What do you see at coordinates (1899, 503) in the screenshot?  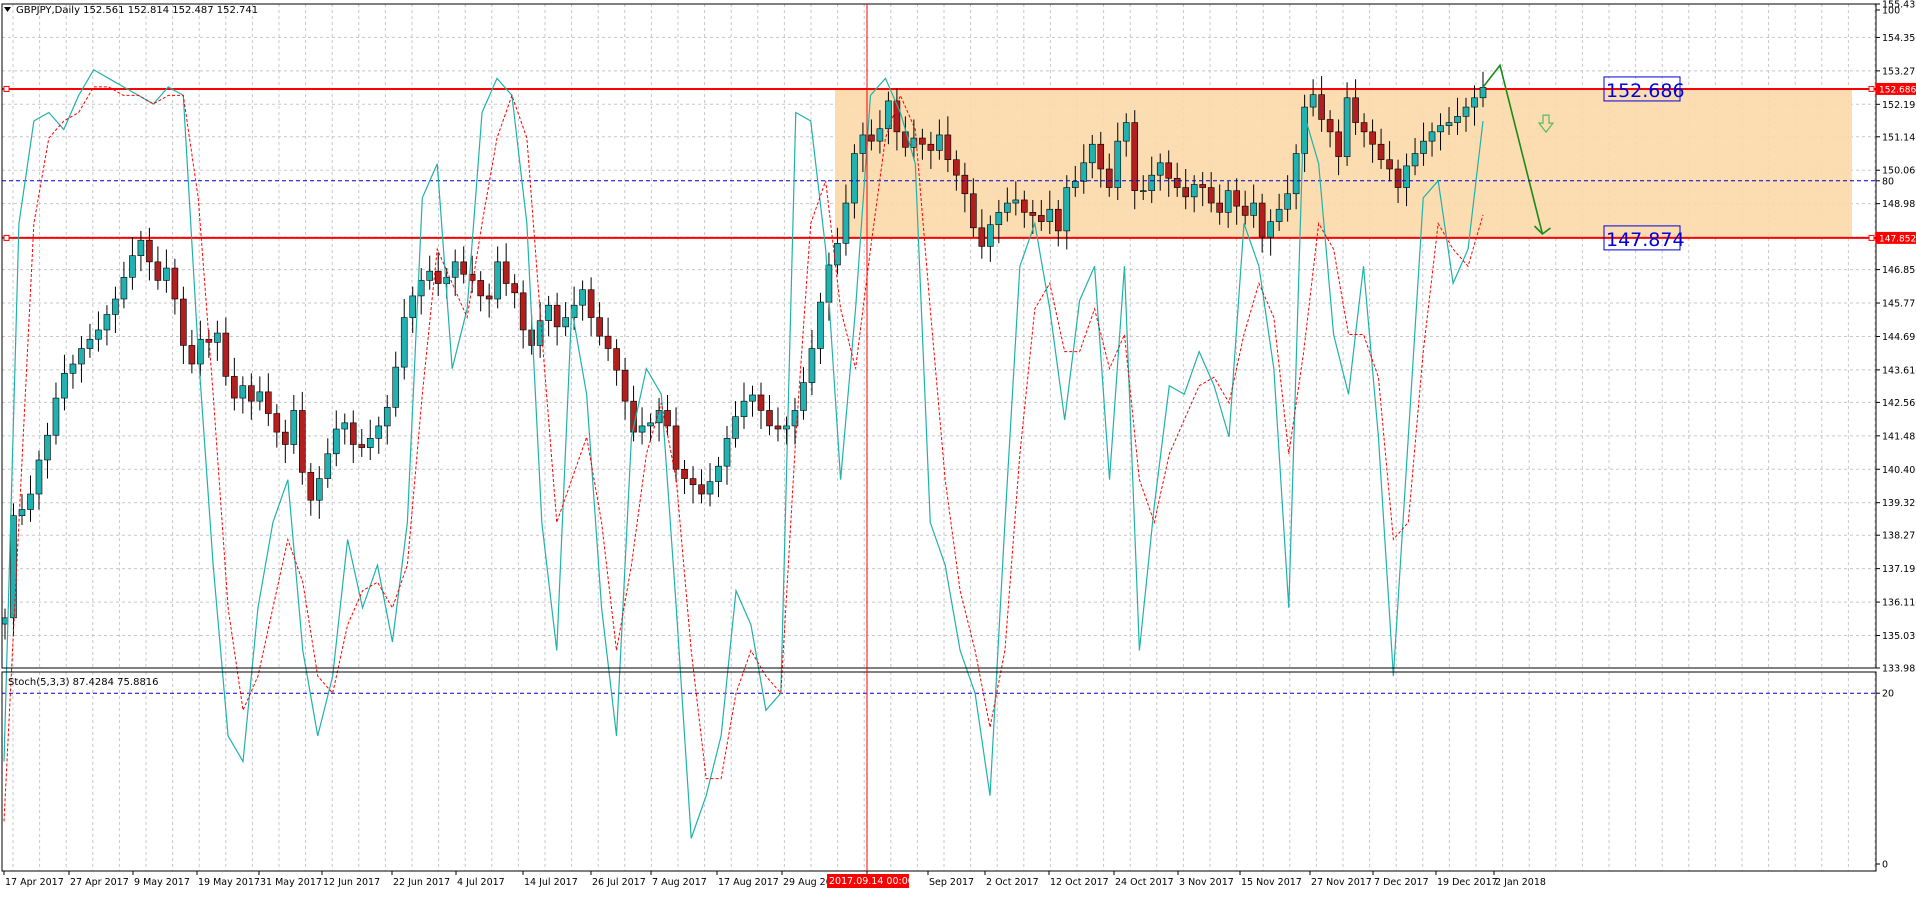 I see `price-tick-label: 139.320` at bounding box center [1899, 503].